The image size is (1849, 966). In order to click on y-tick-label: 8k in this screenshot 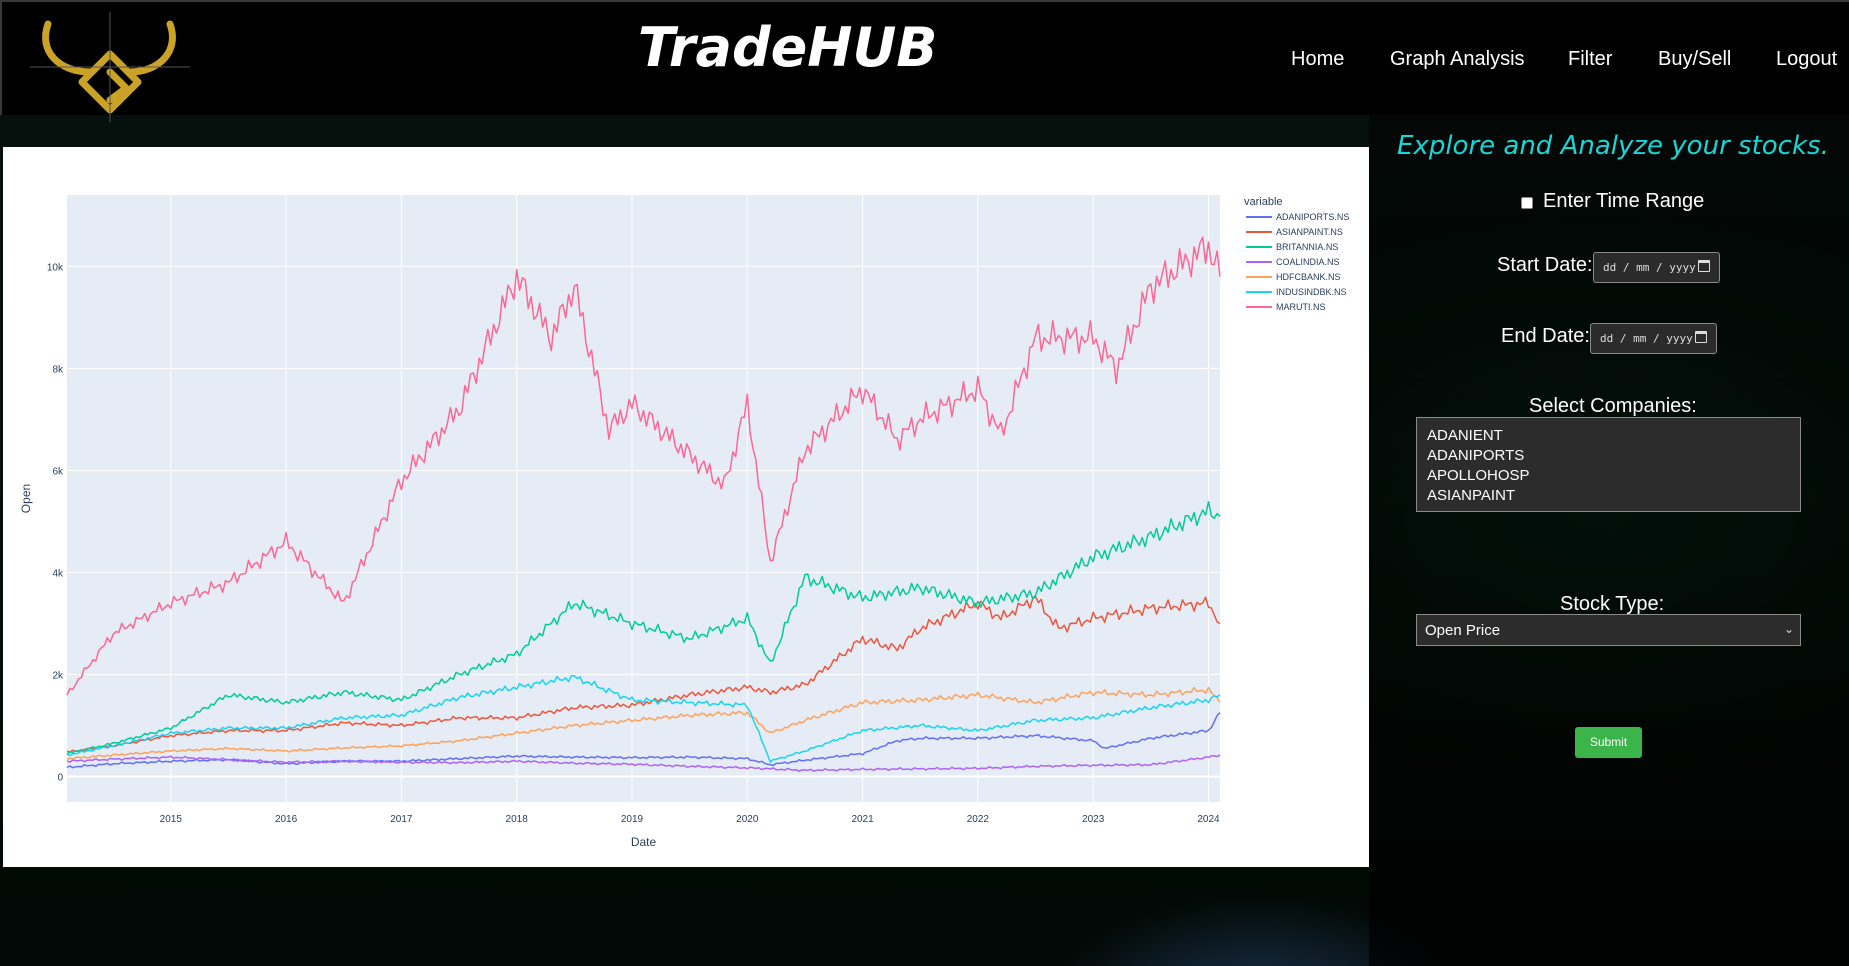, I will do `click(58, 369)`.